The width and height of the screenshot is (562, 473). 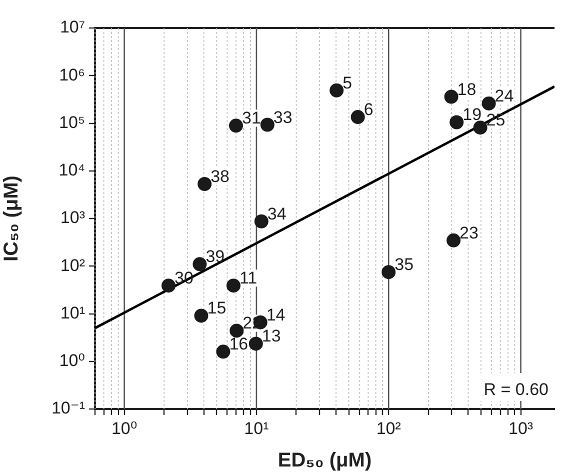 What do you see at coordinates (238, 344) in the screenshot?
I see `annotation: 16` at bounding box center [238, 344].